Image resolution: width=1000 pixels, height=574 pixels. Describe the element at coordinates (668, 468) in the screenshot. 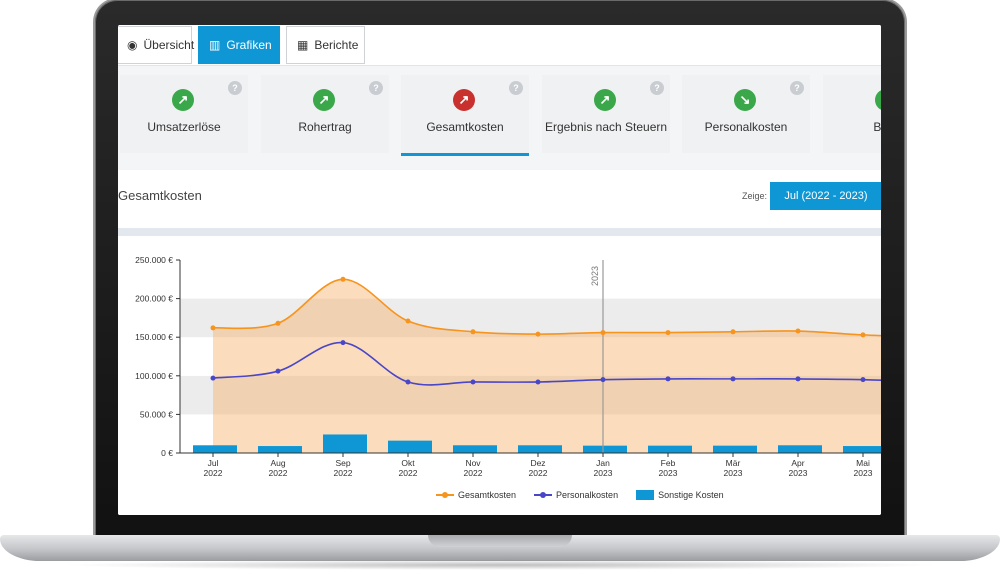

I see `x-tick-label: Feb 2023` at that location.